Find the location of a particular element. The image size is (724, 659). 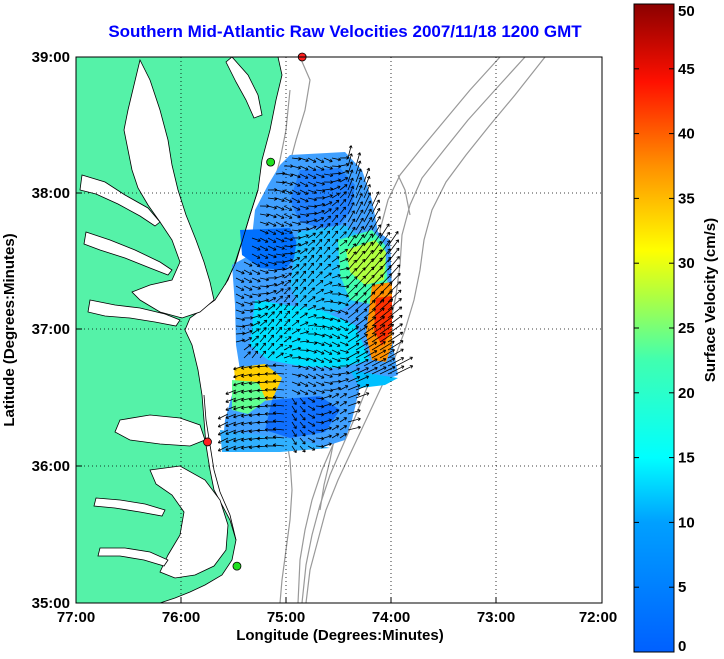

colorbar-tick-label: 40 is located at coordinates (686, 134).